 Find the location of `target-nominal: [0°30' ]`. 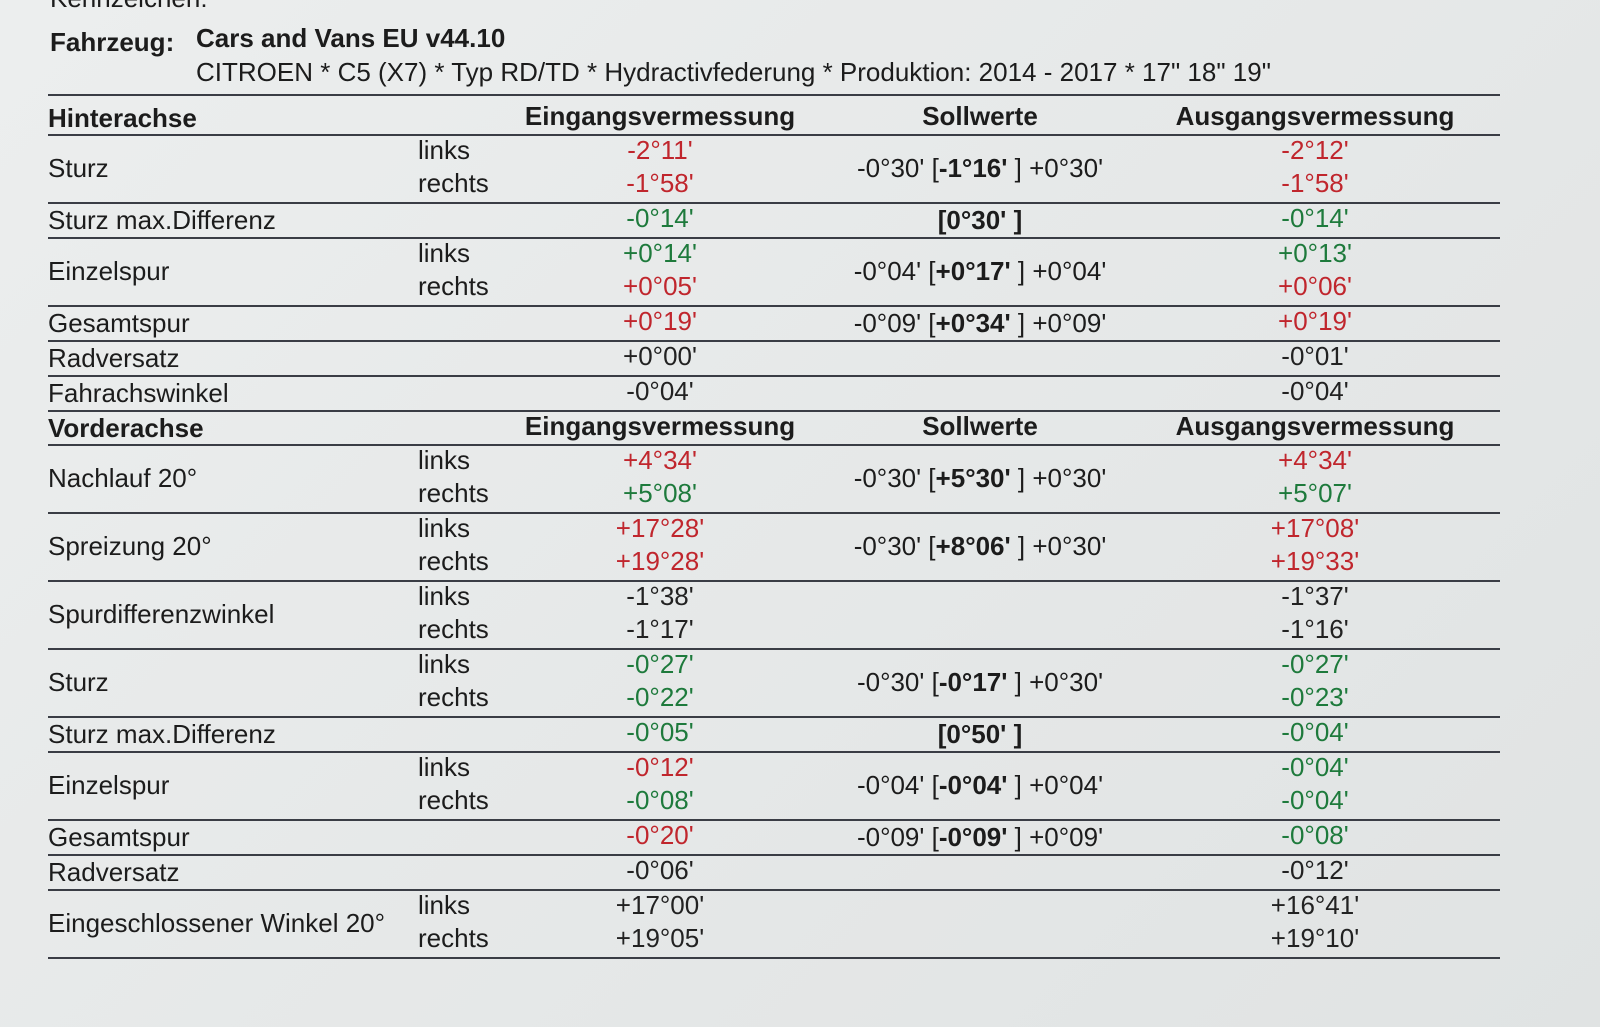

target-nominal: [0°30' ] is located at coordinates (980, 219).